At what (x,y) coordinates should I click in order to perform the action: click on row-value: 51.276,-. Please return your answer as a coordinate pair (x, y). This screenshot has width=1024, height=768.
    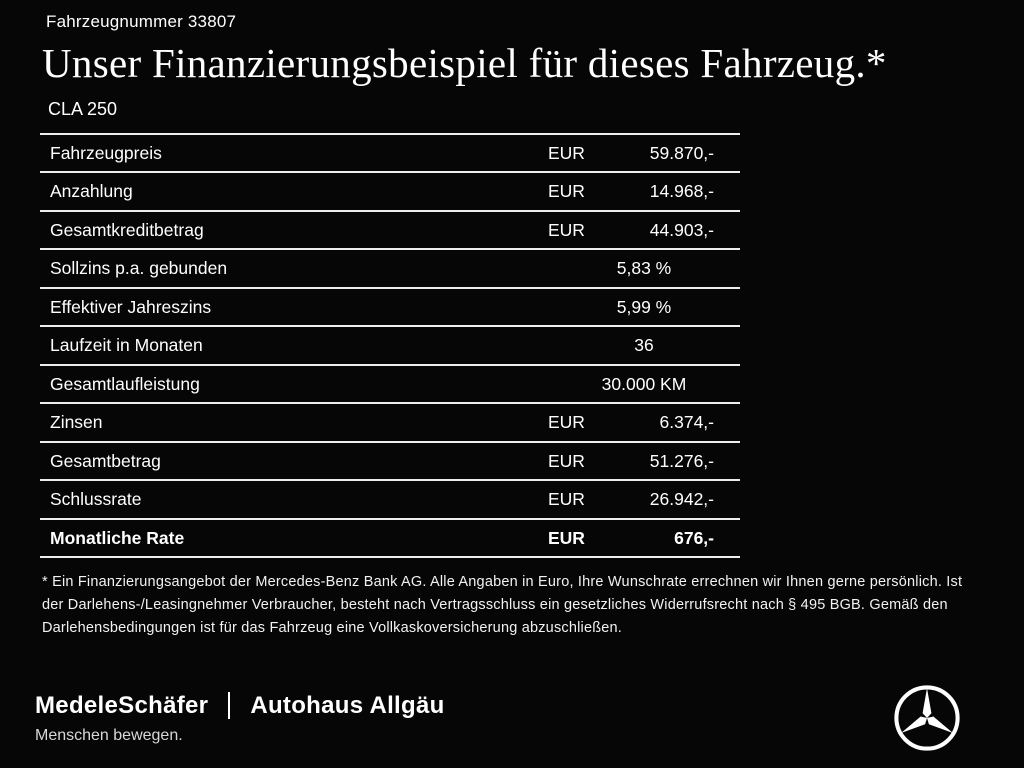
    Looking at the image, I should click on (681, 460).